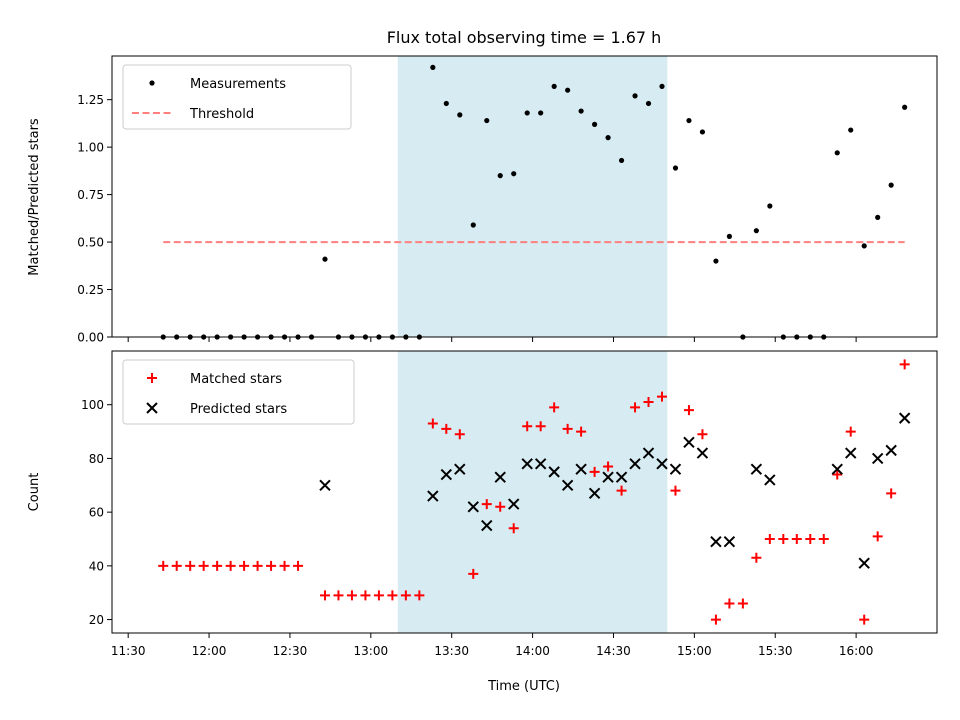 The image size is (960, 720). I want to click on y-axis-label: Count, so click(34, 492).